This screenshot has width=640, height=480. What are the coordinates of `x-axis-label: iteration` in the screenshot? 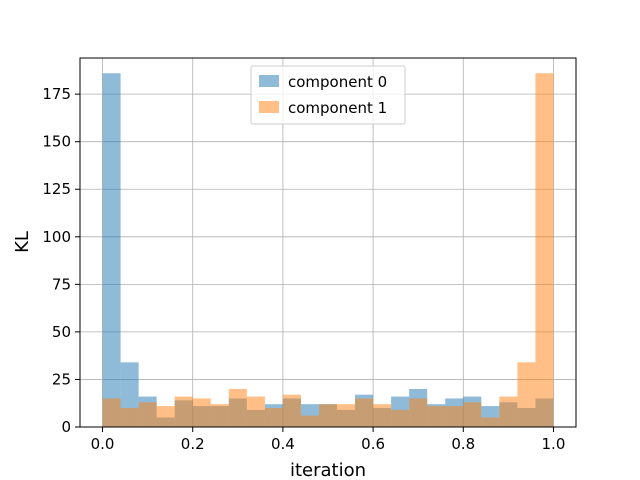 It's located at (328, 470).